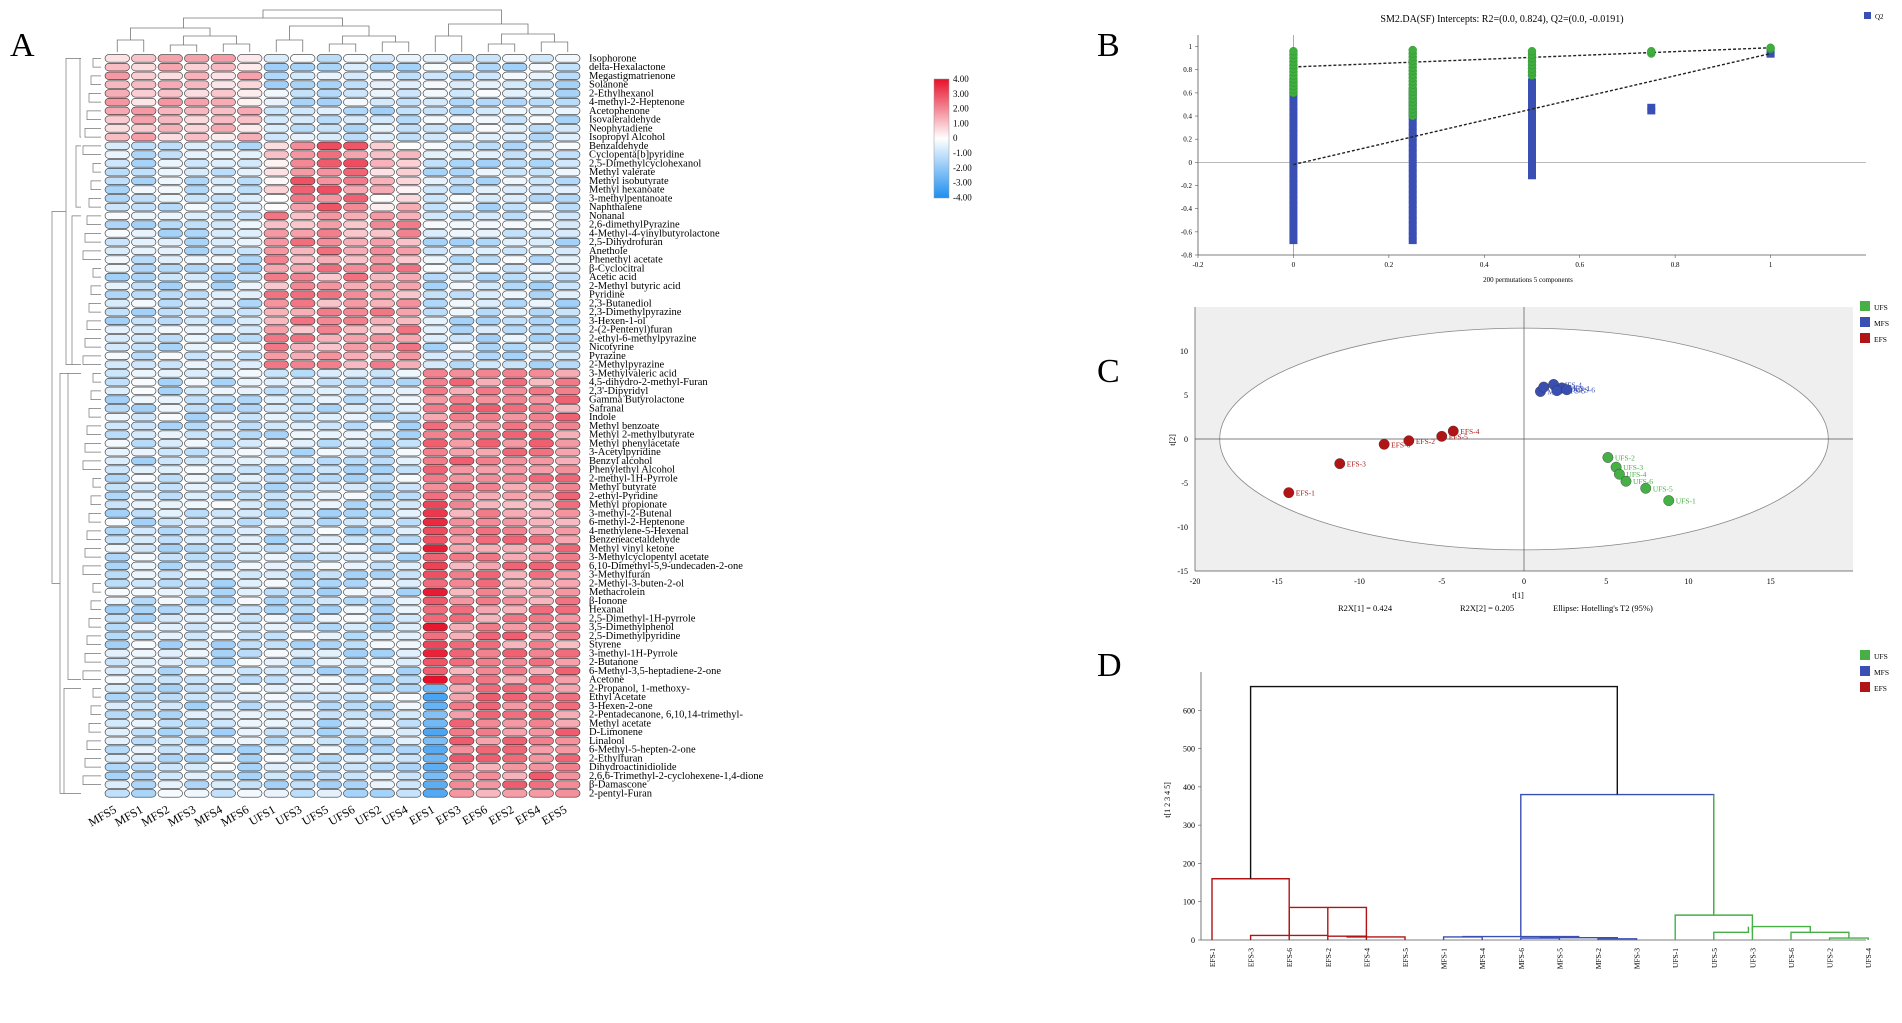 The width and height of the screenshot is (1902, 1023). I want to click on heatmap-row-label: Benzyl alcohol, so click(620, 461).